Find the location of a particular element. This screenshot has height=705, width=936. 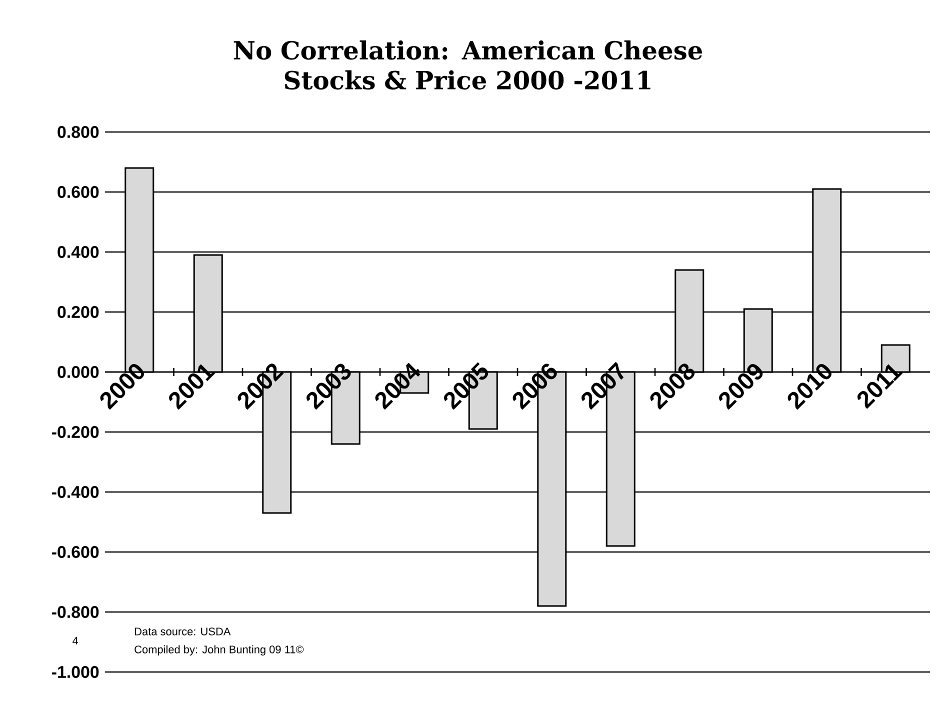

y-tick-label: 0.600 is located at coordinates (78, 192).